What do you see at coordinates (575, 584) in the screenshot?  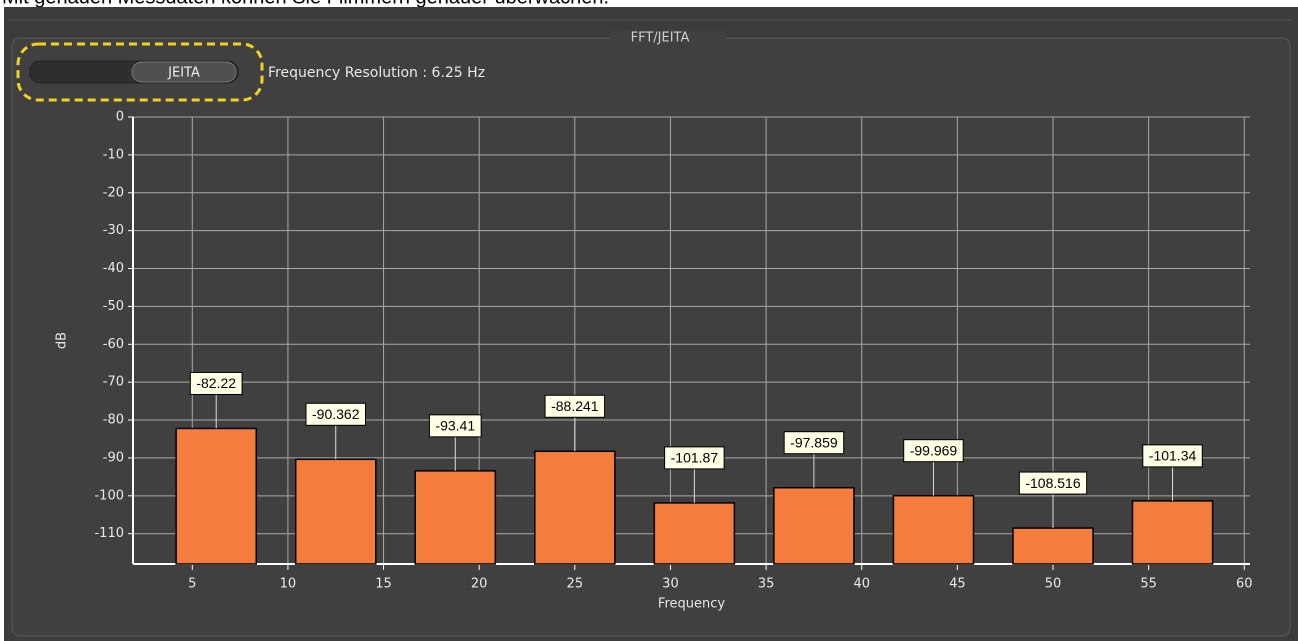 I see `x-tick-label: 25` at bounding box center [575, 584].